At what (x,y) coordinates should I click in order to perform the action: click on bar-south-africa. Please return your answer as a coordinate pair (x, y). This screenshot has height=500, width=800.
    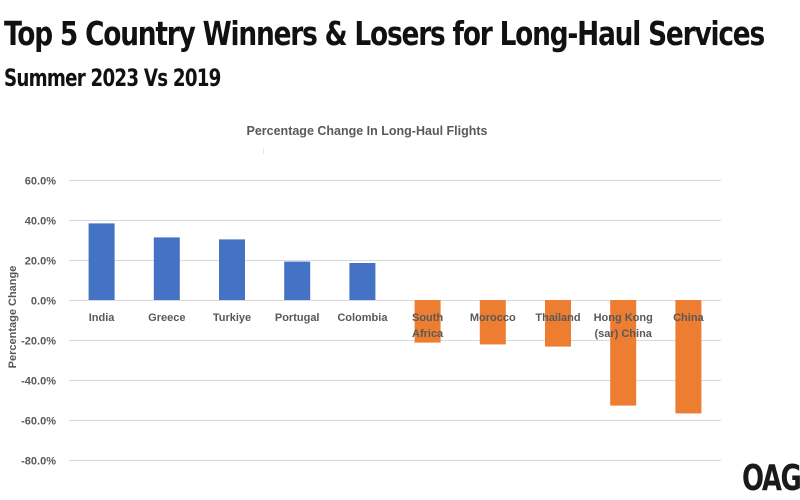
    Looking at the image, I should click on (427, 321).